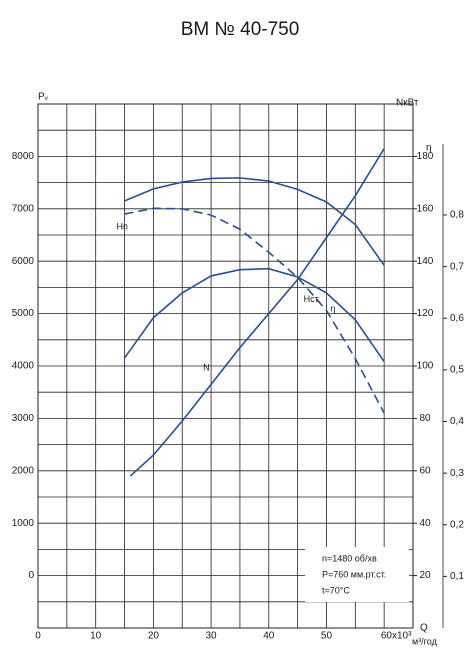  Describe the element at coordinates (425, 208) in the screenshot. I see `y2-tick-label: 160` at that location.